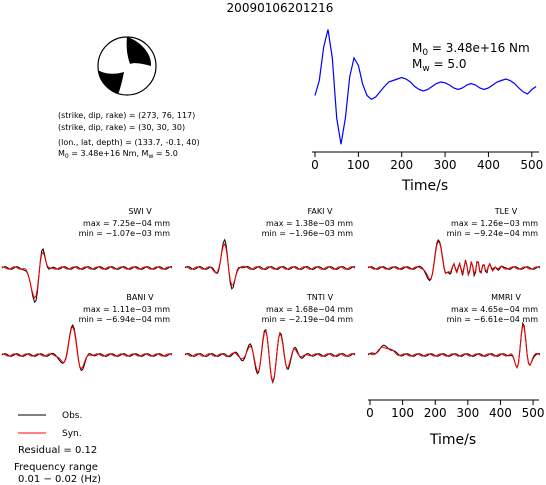 The image size is (546, 485). I want to click on stf-tick-label-400: 400, so click(488, 165).